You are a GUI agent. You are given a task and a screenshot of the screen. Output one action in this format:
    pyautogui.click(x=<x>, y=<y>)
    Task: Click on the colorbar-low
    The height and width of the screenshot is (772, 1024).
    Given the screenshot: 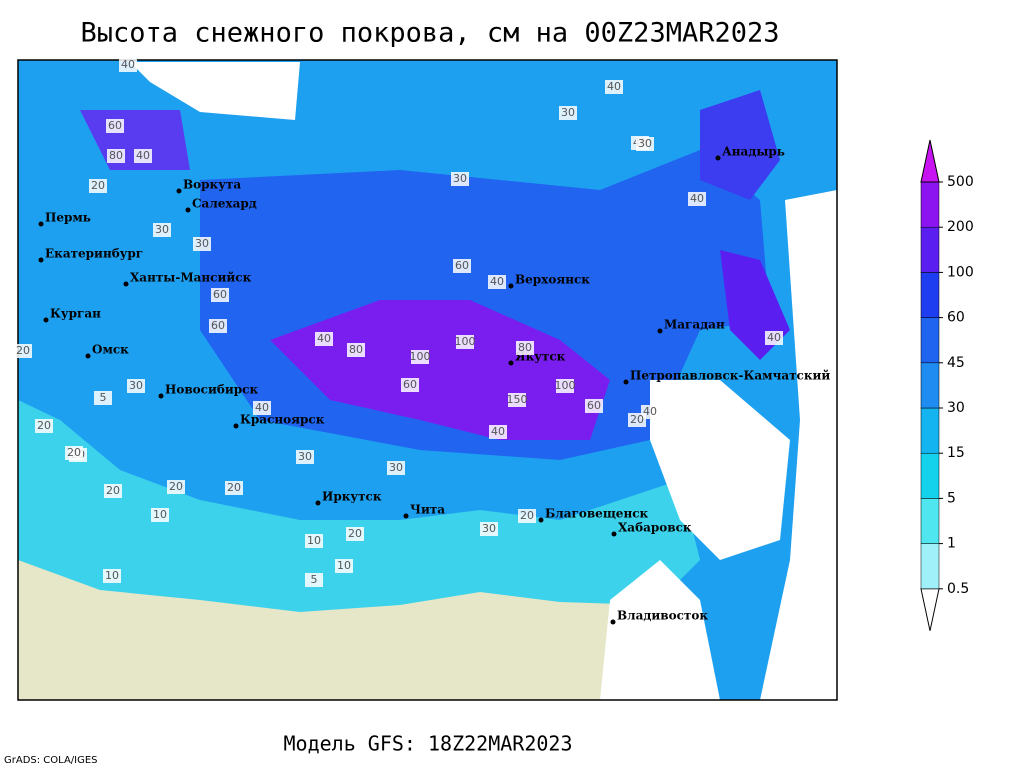 What is the action you would take?
    pyautogui.click(x=930, y=609)
    